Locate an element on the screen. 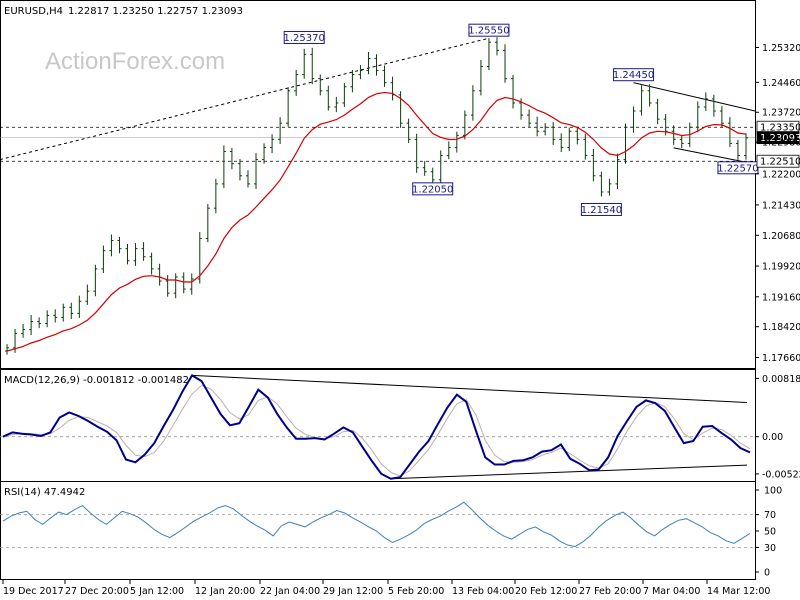  price-tag-box is located at coordinates (778, 161).